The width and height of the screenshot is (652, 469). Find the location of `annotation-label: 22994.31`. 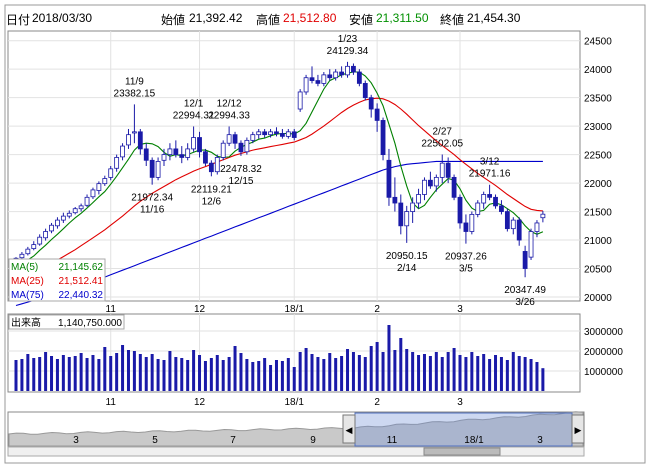

annotation-label: 22994.31 is located at coordinates (194, 115).